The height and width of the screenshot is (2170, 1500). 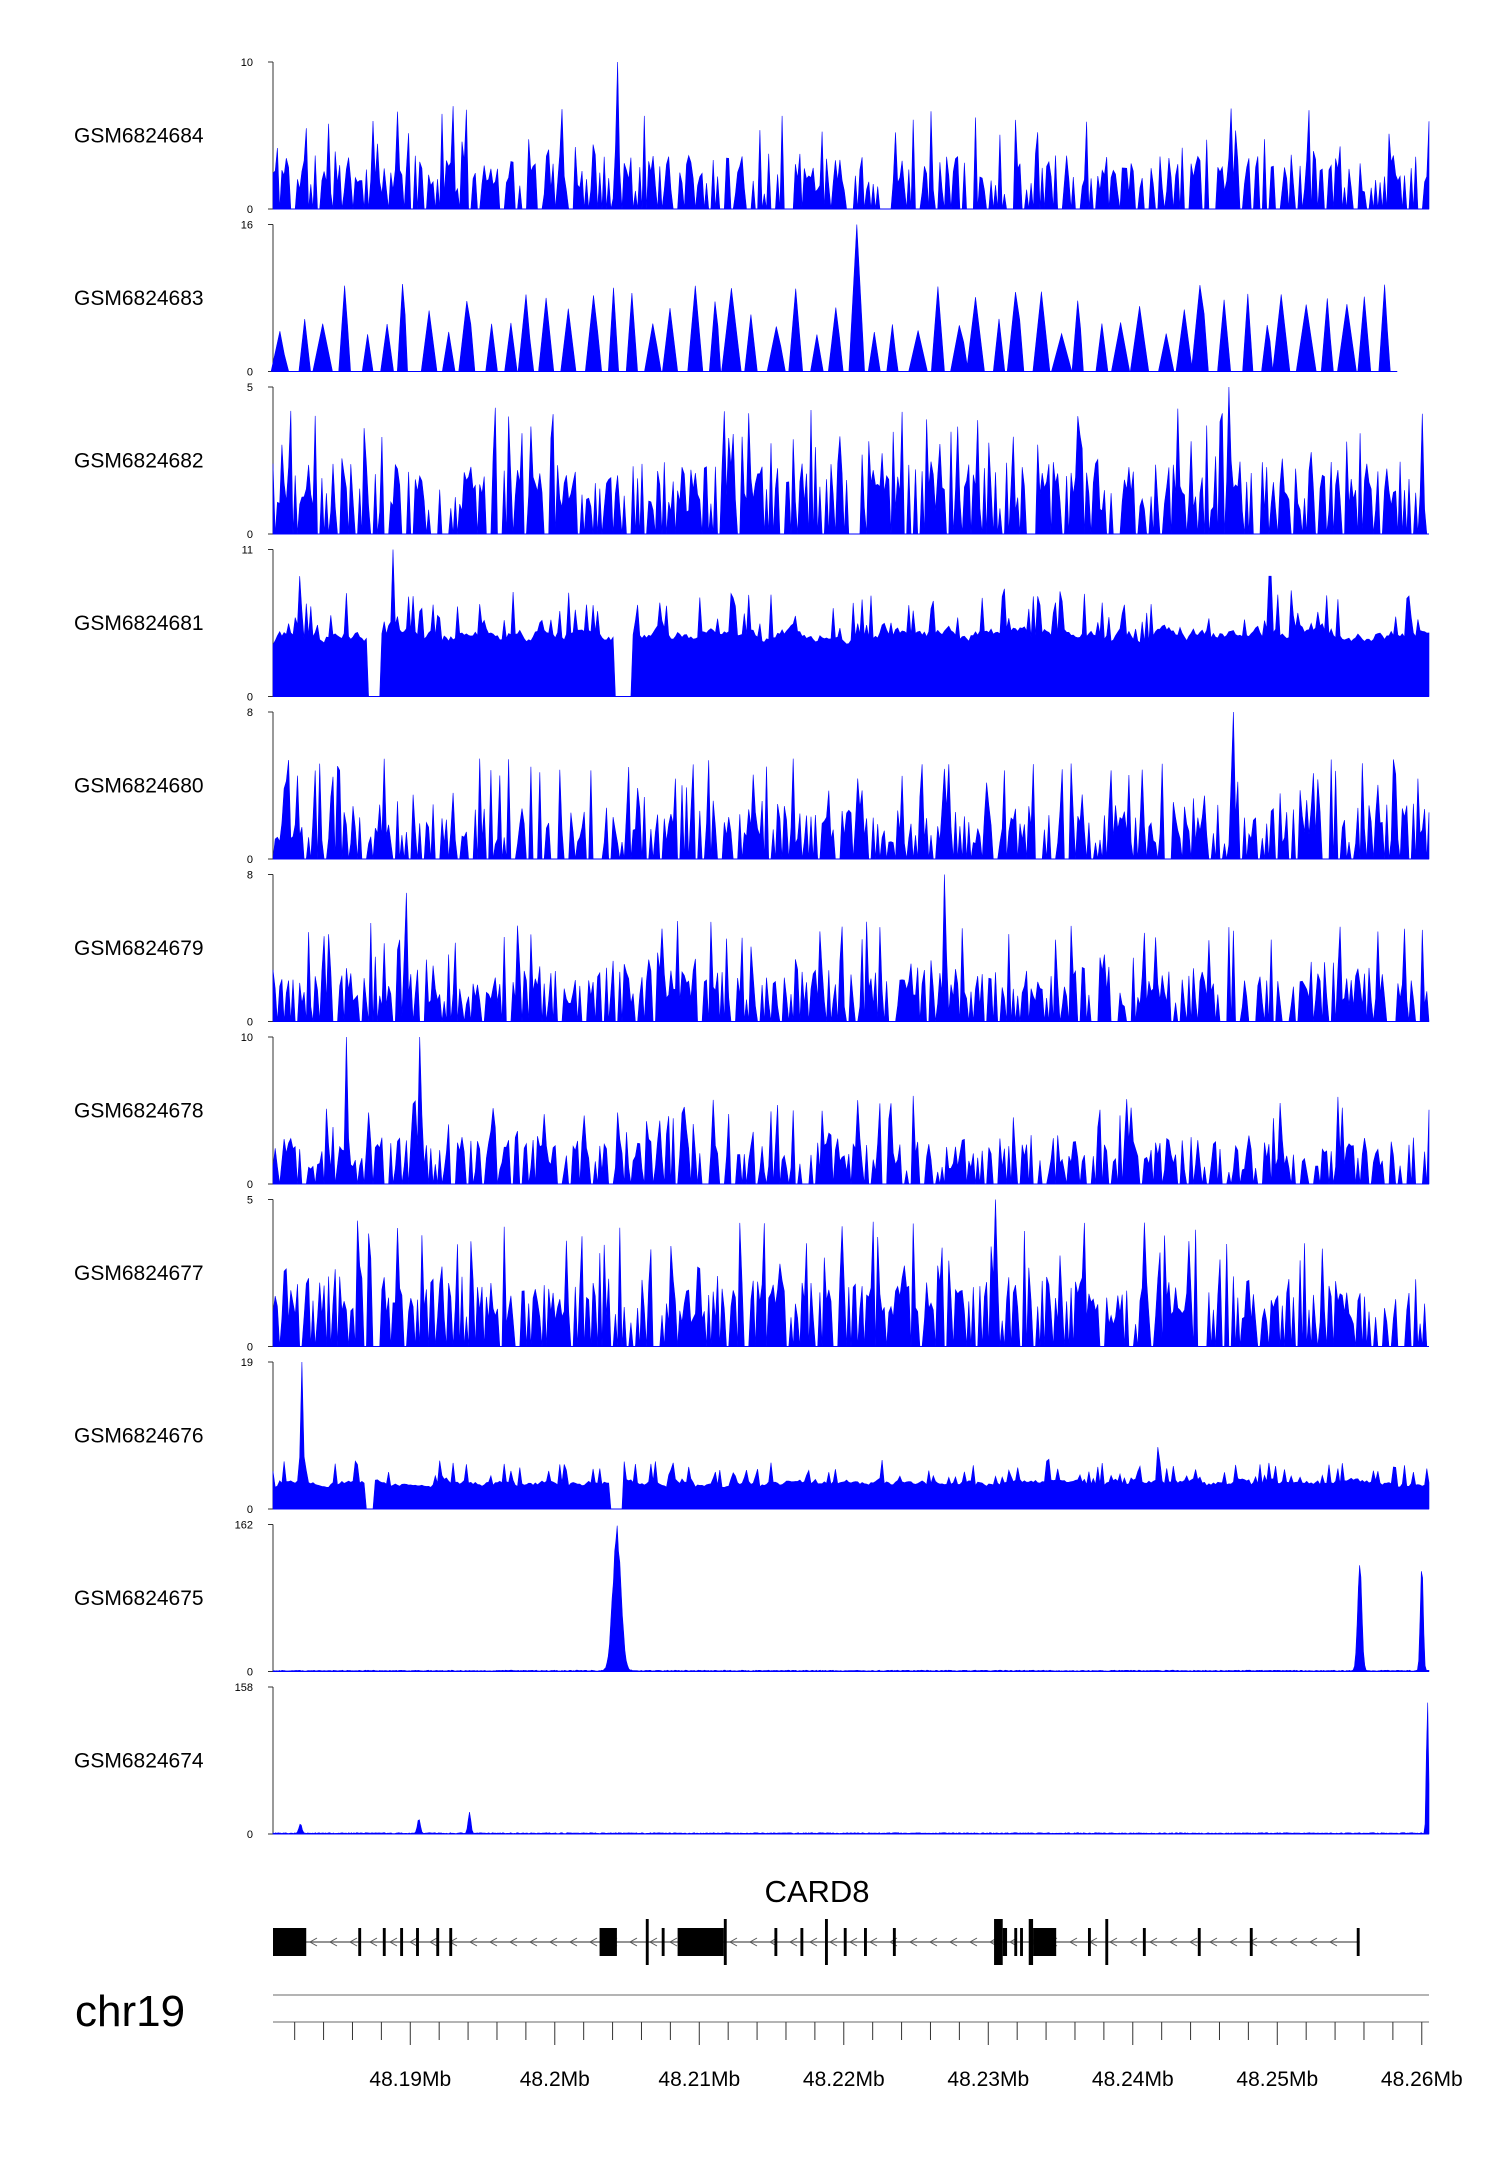 What do you see at coordinates (139, 1761) in the screenshot?
I see `track-label: GSM6824674` at bounding box center [139, 1761].